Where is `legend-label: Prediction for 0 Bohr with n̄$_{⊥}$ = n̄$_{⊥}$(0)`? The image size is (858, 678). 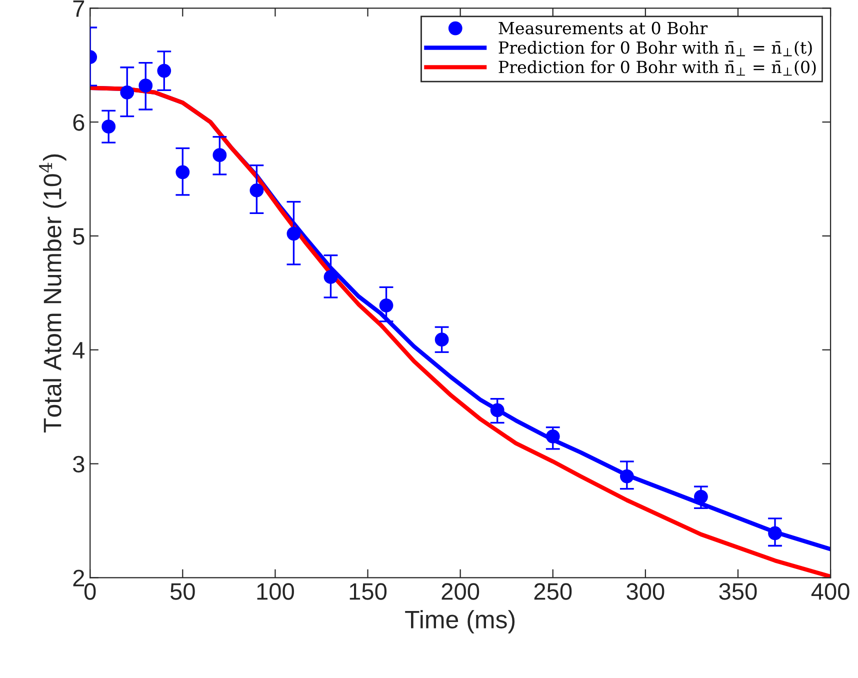 legend-label: Prediction for 0 Bohr with n̄$_{⊥}$ = n̄$_{⊥}$(0) is located at coordinates (657, 68).